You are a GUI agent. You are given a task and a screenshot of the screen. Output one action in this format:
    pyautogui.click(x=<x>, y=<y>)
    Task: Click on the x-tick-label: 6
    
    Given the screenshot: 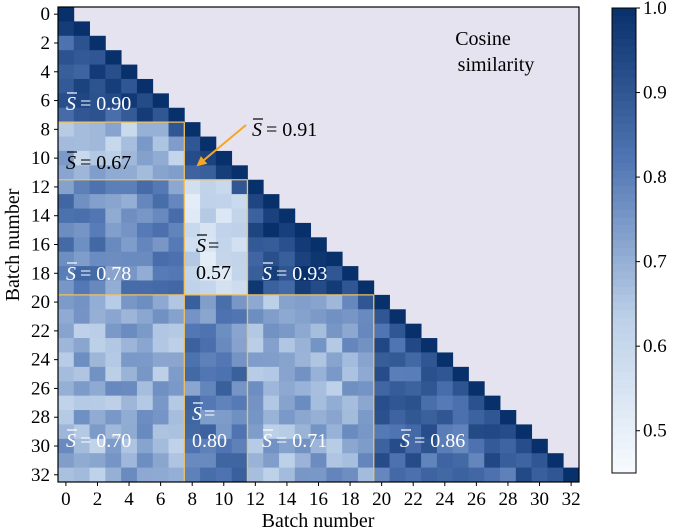 What is the action you would take?
    pyautogui.click(x=161, y=499)
    